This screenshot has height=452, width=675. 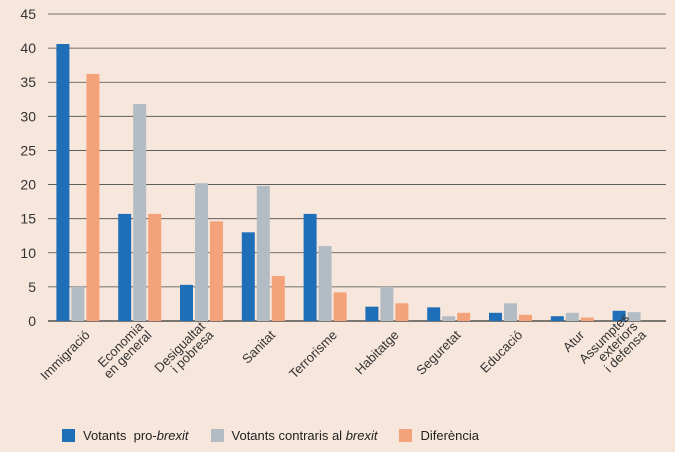 What do you see at coordinates (32, 321) in the screenshot?
I see `y-tick-label: 0` at bounding box center [32, 321].